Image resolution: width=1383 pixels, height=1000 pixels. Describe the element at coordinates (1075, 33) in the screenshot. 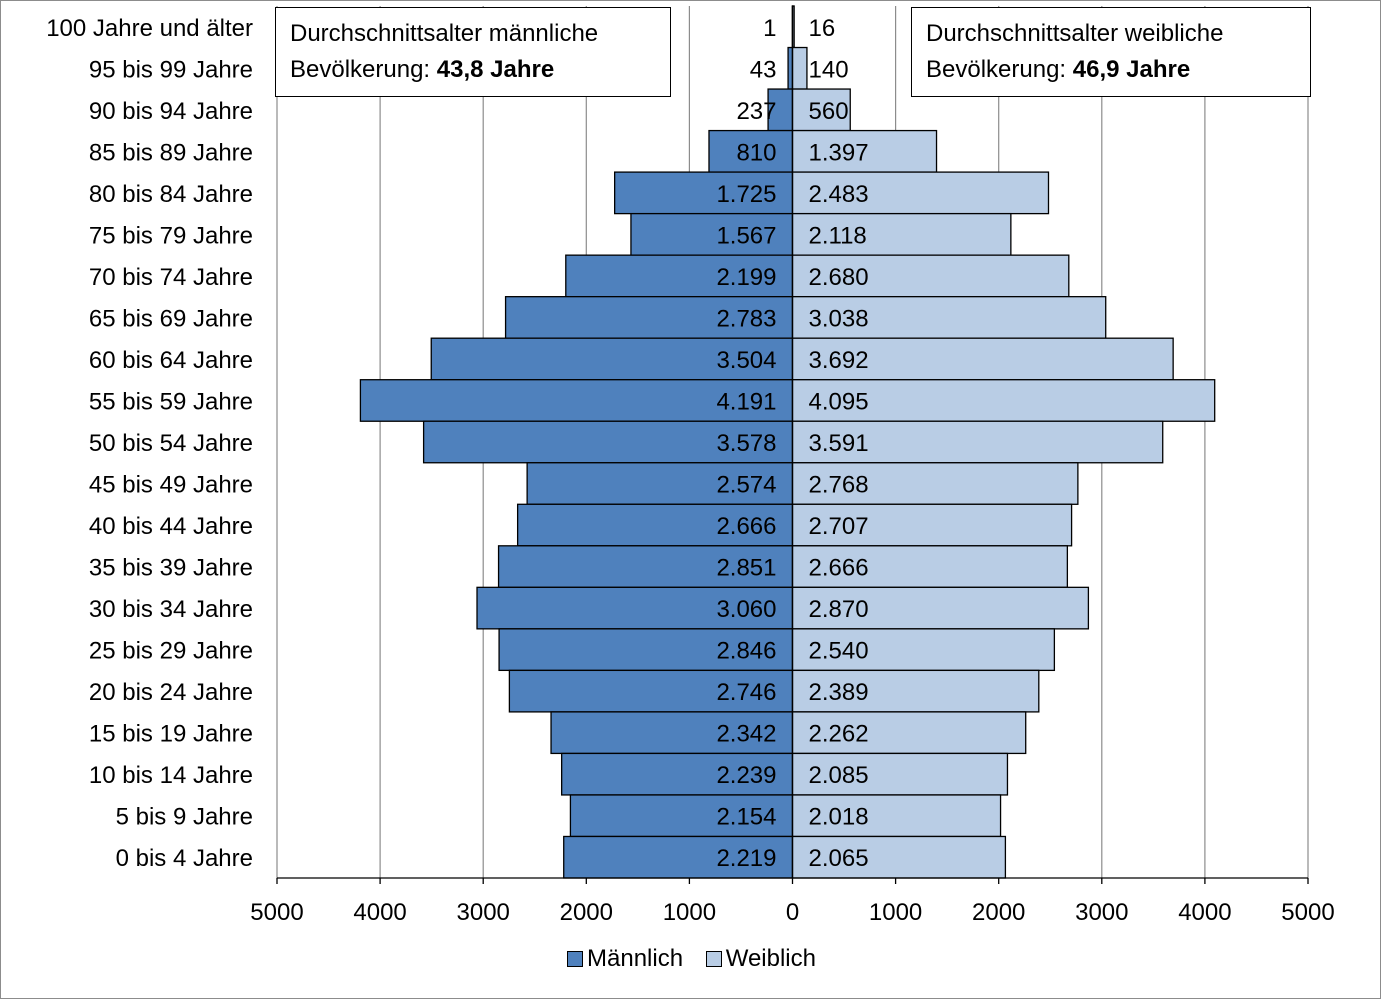

I see `female-average-age-line1: Durchschnittsalter weibliche` at that location.